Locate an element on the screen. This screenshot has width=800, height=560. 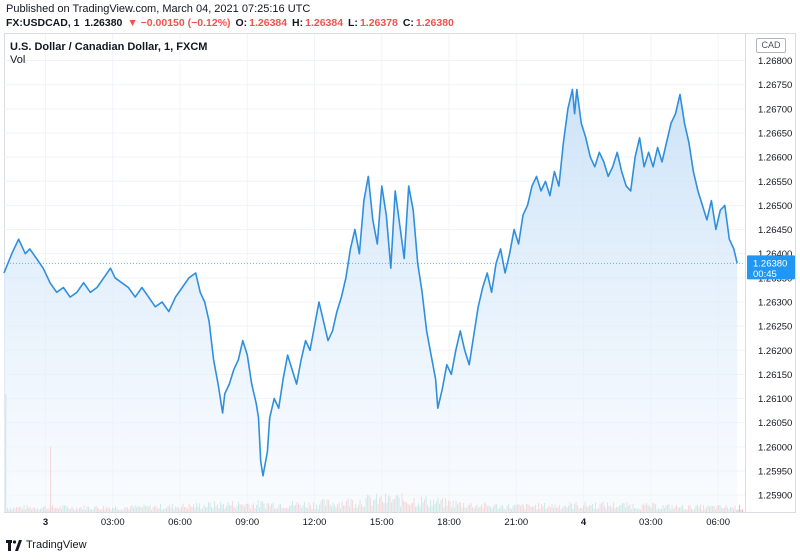
low-value: 1.26378 is located at coordinates (378, 23).